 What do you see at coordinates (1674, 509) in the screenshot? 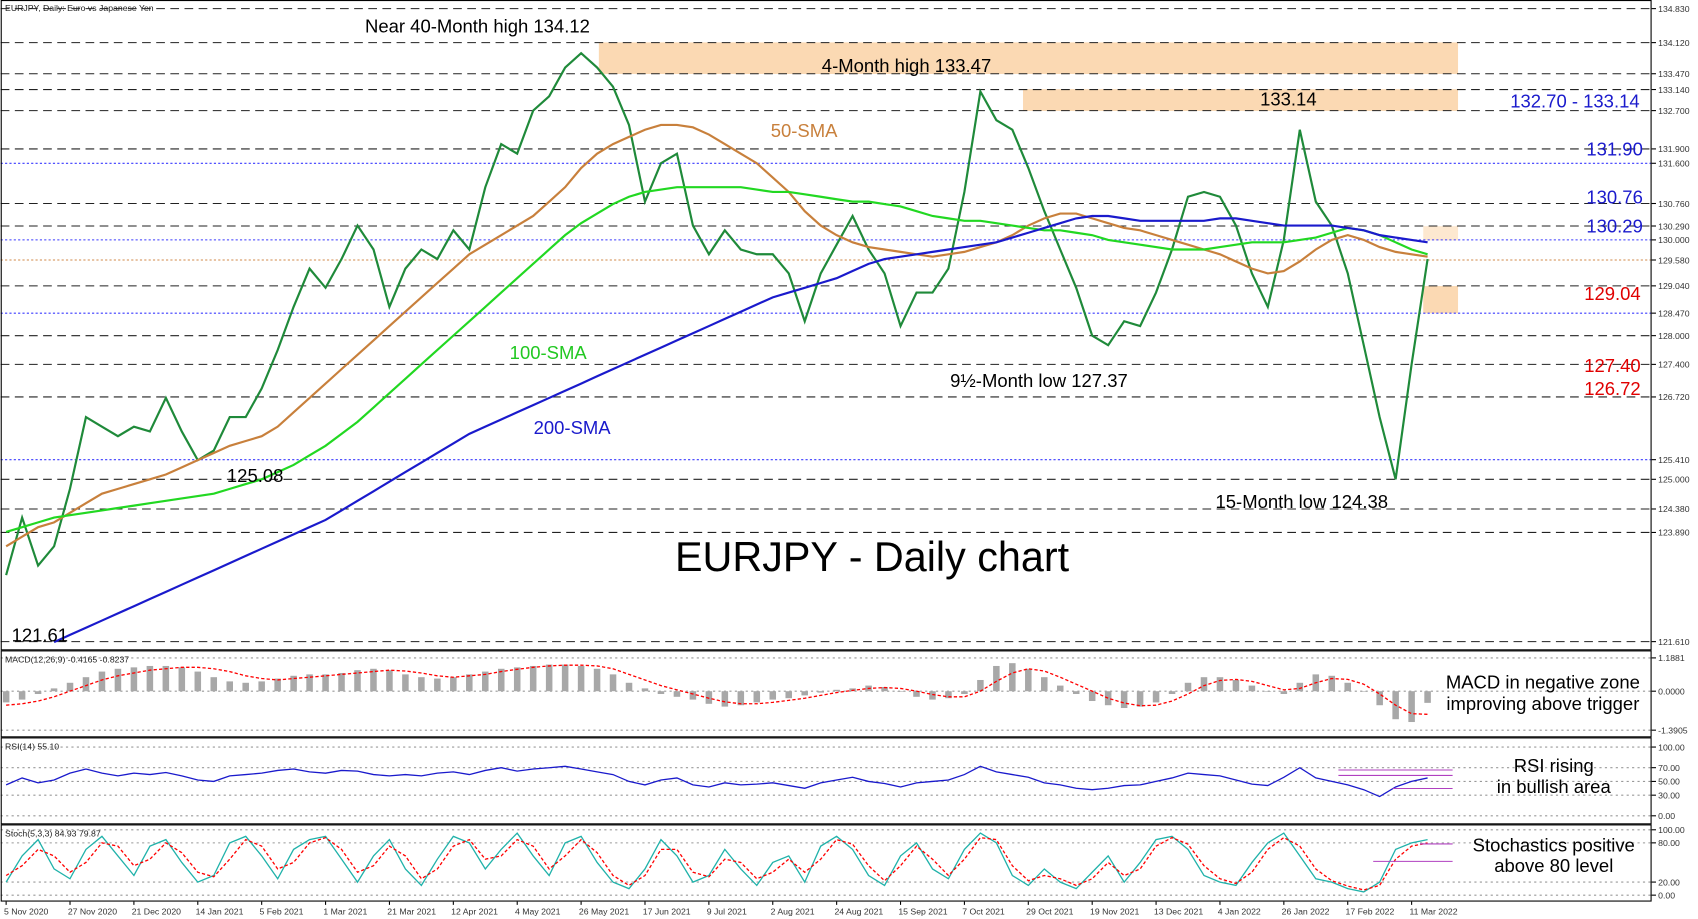
I see `y-tick-label: 124.380` at bounding box center [1674, 509].